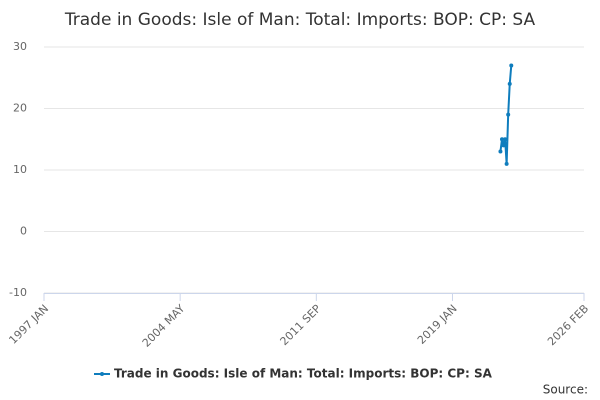 This screenshot has height=400, width=600. I want to click on y-tick-label: 30, so click(20, 46).